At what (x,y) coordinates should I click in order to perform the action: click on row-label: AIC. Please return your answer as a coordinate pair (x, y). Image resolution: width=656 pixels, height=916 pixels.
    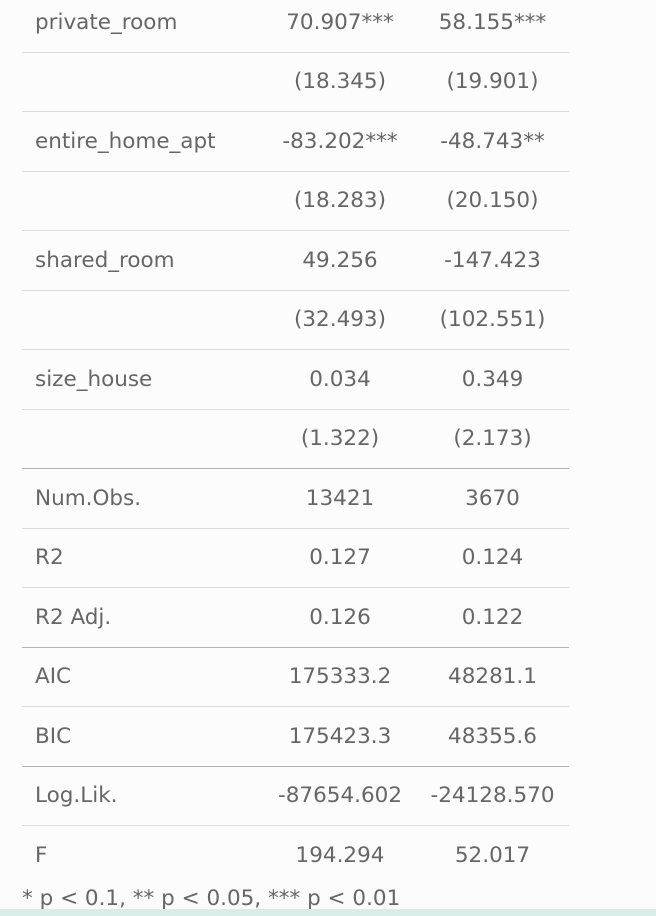
    Looking at the image, I should click on (53, 677).